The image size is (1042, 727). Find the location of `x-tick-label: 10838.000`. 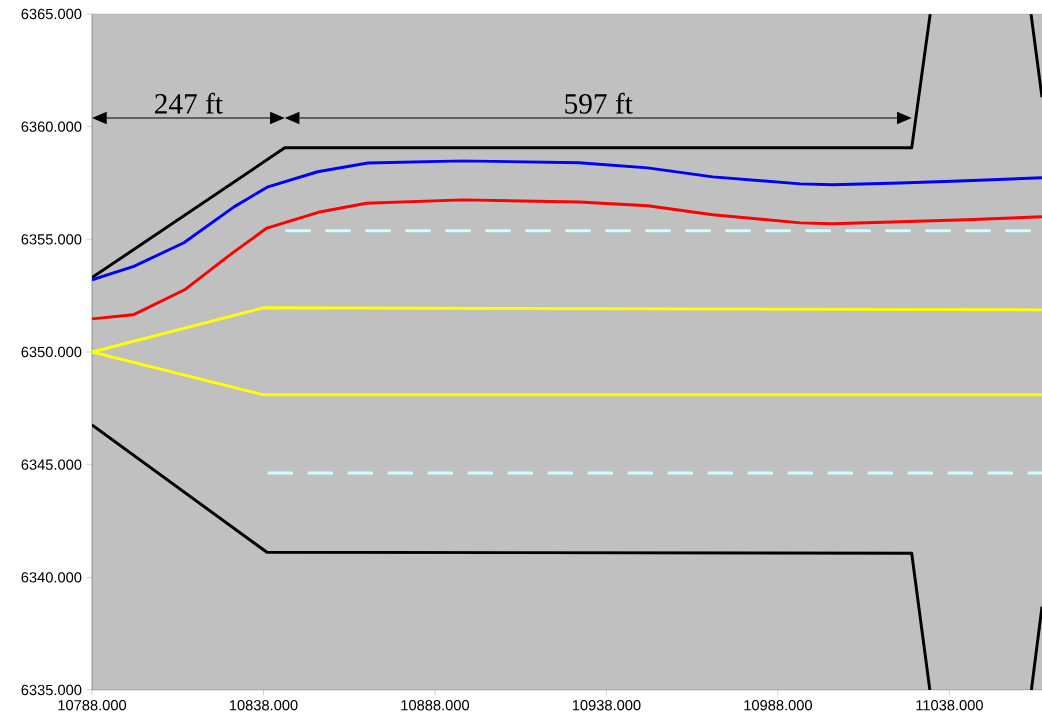

x-tick-label: 10838.000 is located at coordinates (263, 705).